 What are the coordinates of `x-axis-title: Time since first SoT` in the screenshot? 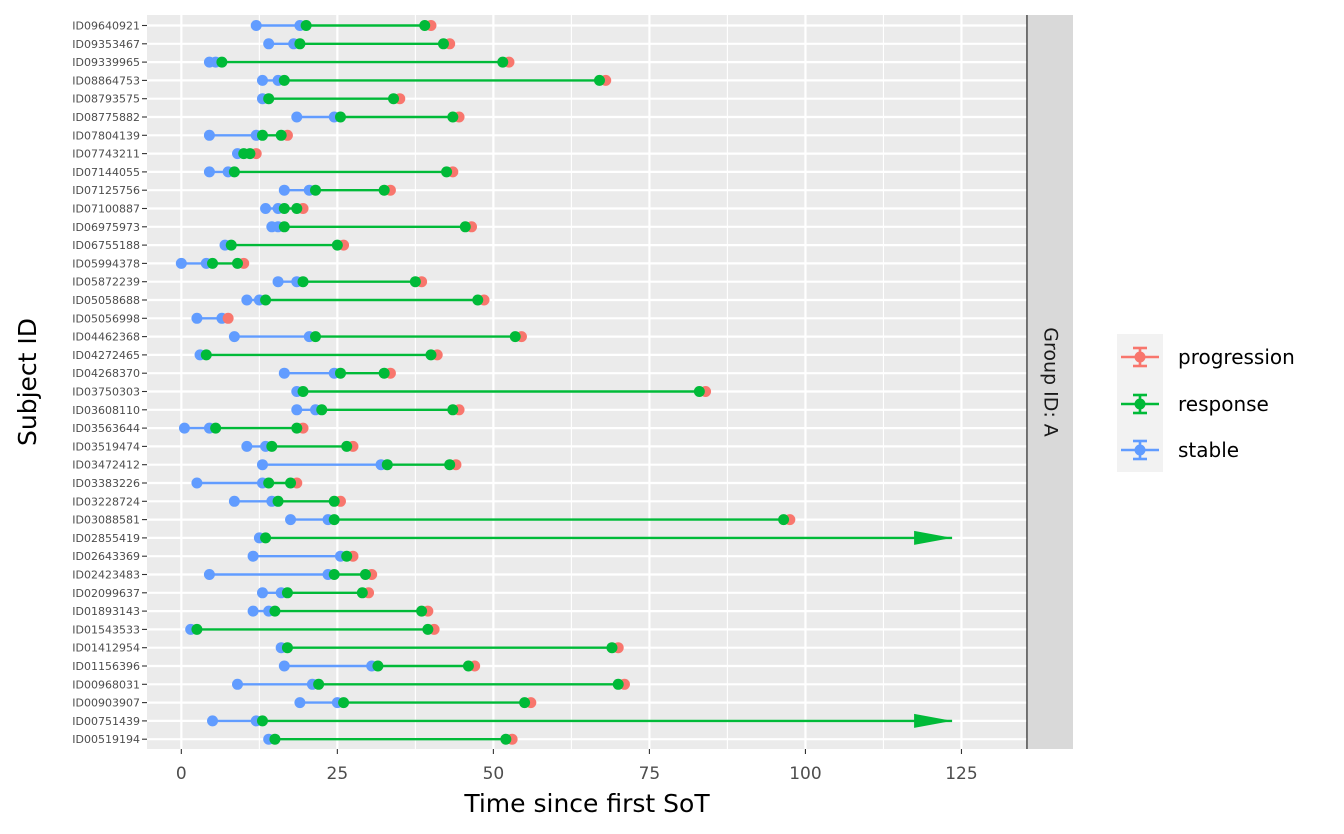 It's located at (586, 803).